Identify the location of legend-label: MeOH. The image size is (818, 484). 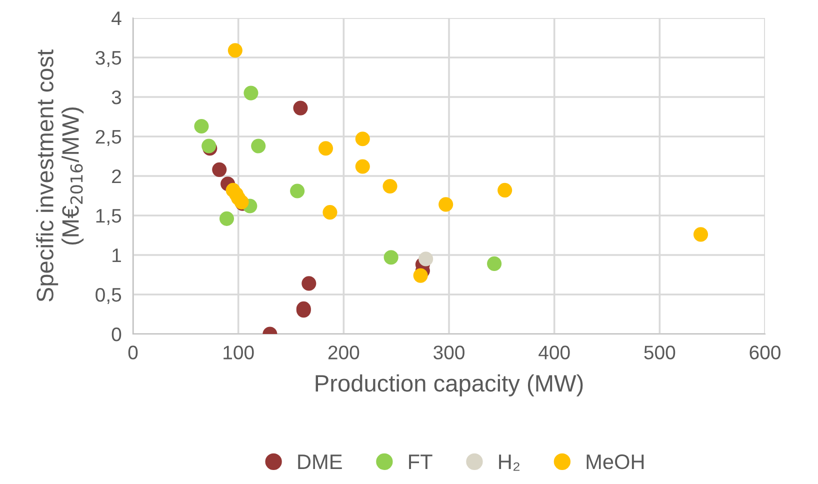
(615, 462).